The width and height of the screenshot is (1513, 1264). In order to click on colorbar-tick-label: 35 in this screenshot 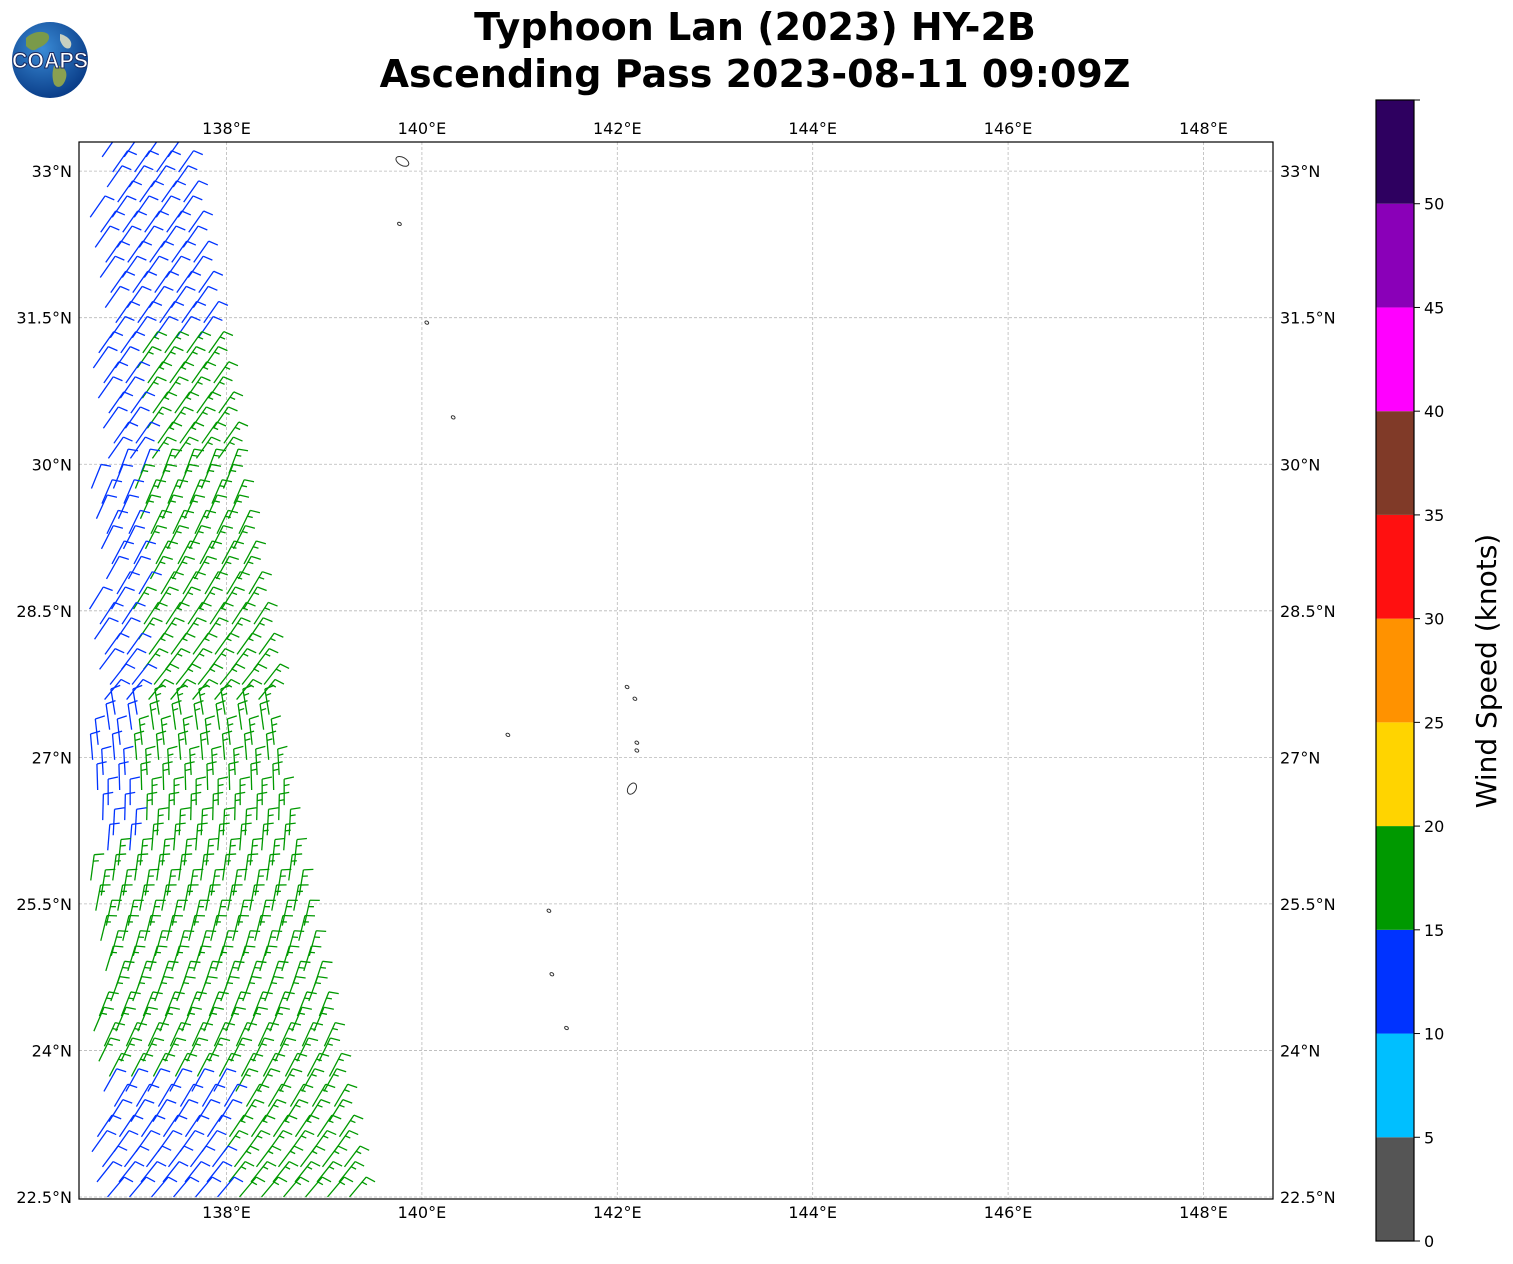, I will do `click(1434, 515)`.